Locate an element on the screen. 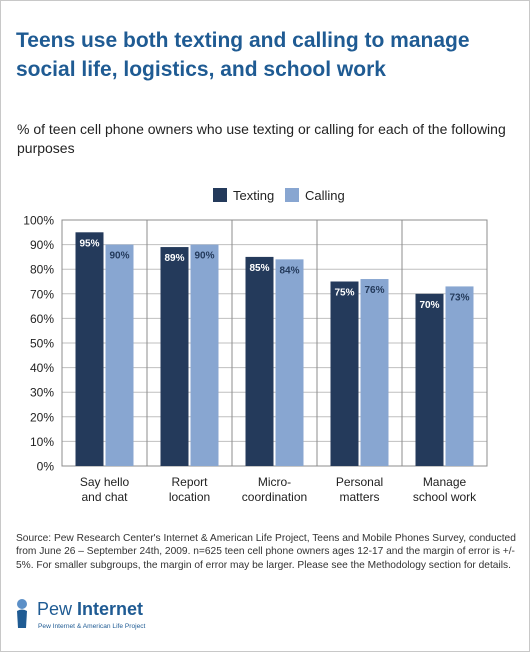 The height and width of the screenshot is (652, 530). data-label: 75% is located at coordinates (344, 293).